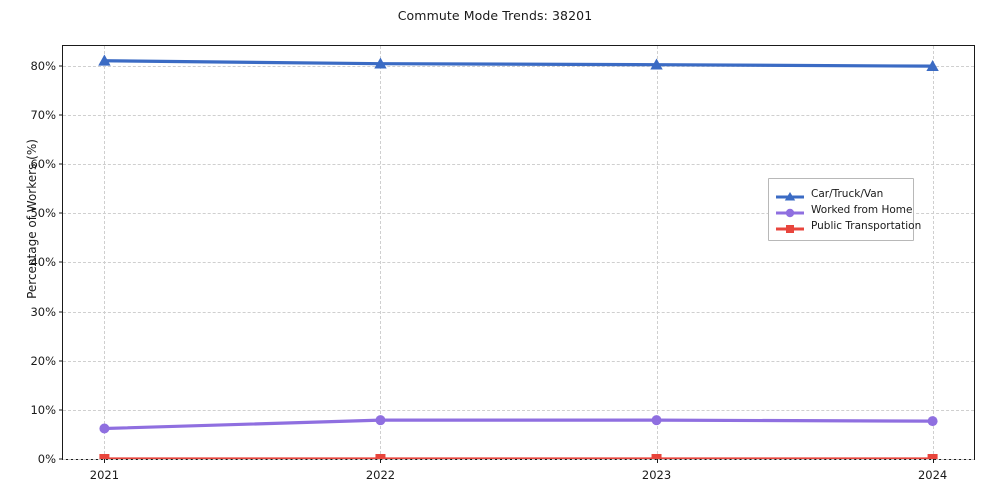  I want to click on legend-item-0: Car/Truck/Van, so click(840, 193).